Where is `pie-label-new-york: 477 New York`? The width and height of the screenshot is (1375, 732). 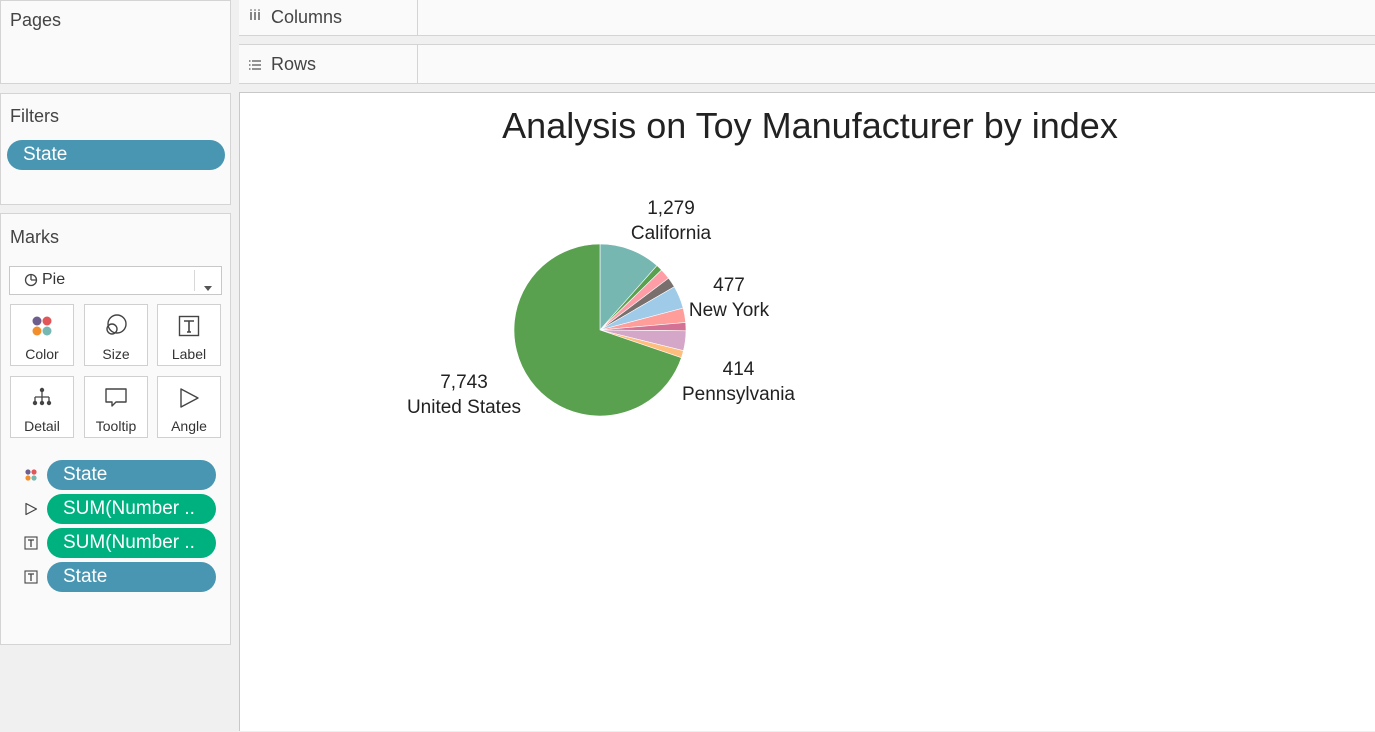
pie-label-new-york: 477 New York is located at coordinates (729, 298).